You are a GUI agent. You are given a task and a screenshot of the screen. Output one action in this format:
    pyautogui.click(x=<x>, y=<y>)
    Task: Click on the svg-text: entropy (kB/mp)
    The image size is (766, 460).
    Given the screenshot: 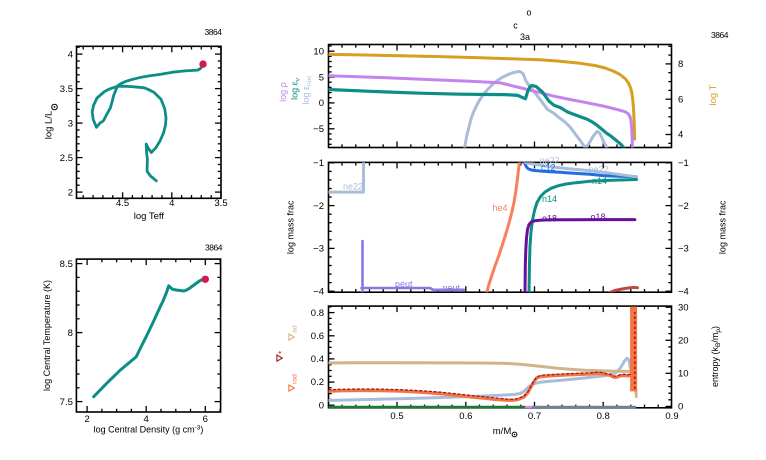 What is the action you would take?
    pyautogui.click(x=716, y=356)
    